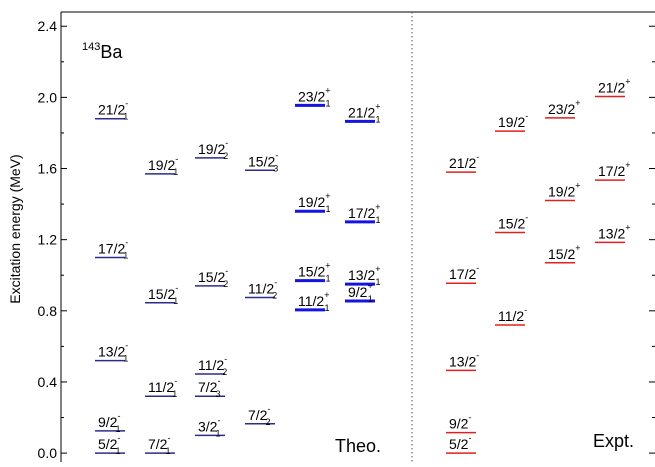 This screenshot has width=655, height=467. I want to click on experiment-level-label: 21/2+, so click(614, 85).